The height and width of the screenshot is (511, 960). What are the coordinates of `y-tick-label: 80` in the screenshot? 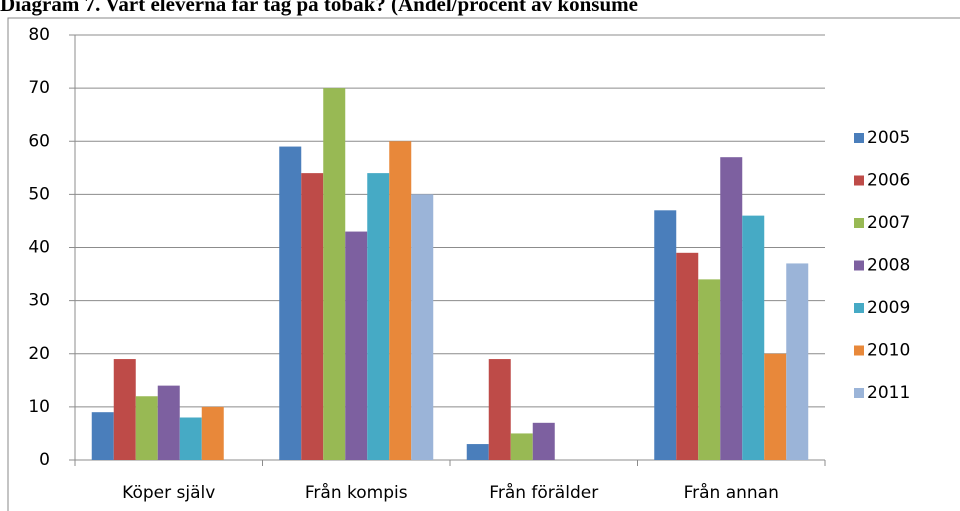 It's located at (39, 35).